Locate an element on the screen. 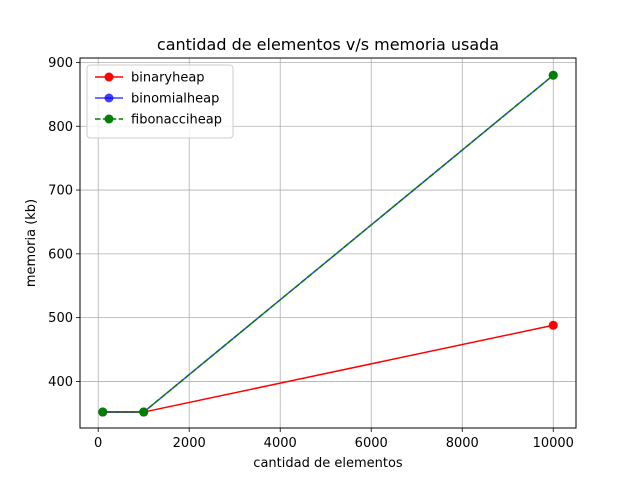 This screenshot has height=480, width=640. y-tick-label: 700 is located at coordinates (60, 191).